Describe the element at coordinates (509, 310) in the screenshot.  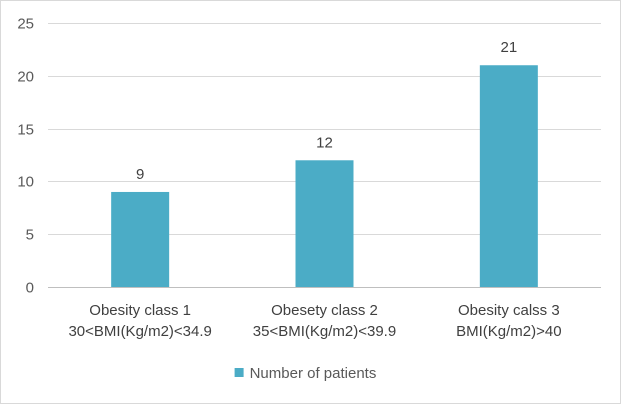
I see `x-category-label: Obesity calss 3` at that location.